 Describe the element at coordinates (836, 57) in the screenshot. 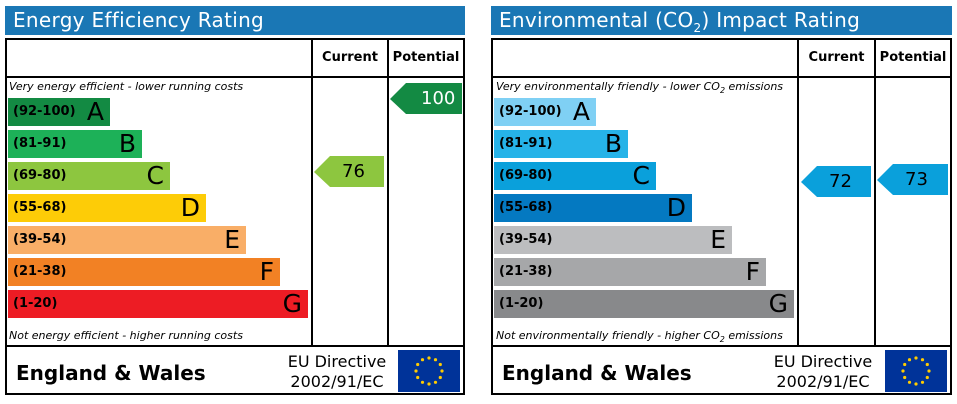

I see `environmental-current-header: Current` at that location.